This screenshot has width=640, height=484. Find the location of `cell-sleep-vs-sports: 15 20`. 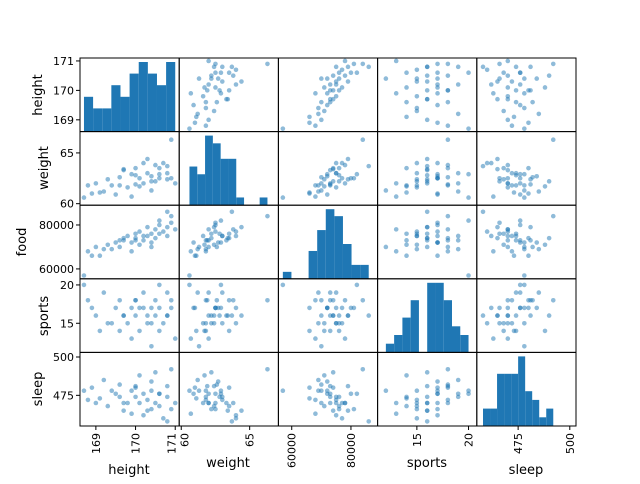

cell-sleep-vs-sports: 15 20 is located at coordinates (427, 399).